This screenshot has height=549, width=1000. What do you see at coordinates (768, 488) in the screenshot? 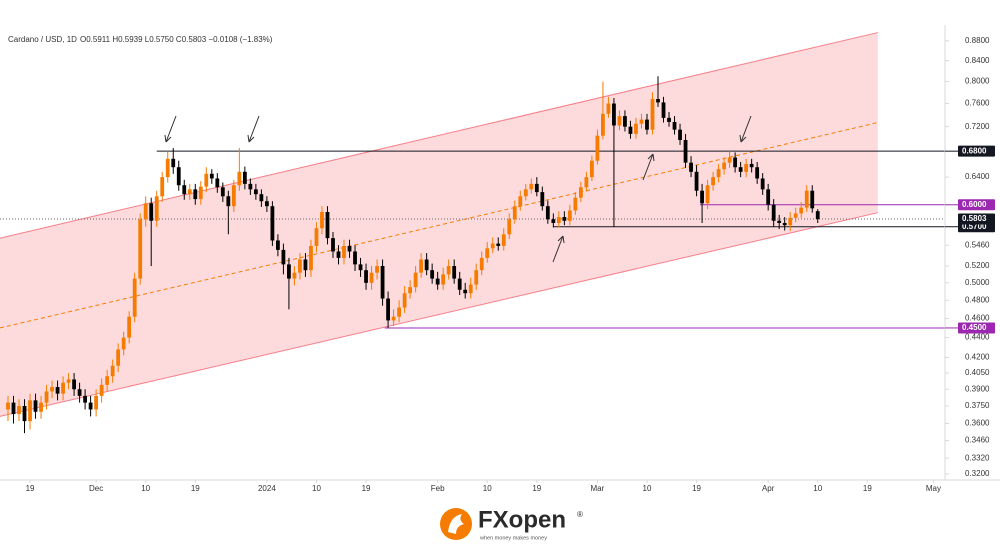
I see `x-tick-label: Apr` at bounding box center [768, 488].